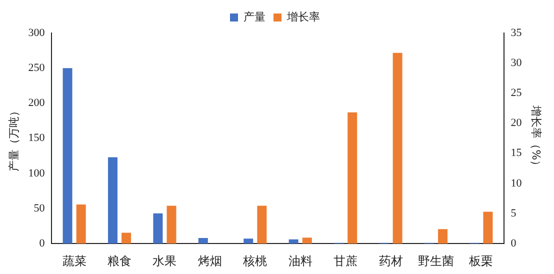 The height and width of the screenshot is (274, 554). Describe the element at coordinates (37, 32) in the screenshot. I see `y-tick-label: 300` at that location.